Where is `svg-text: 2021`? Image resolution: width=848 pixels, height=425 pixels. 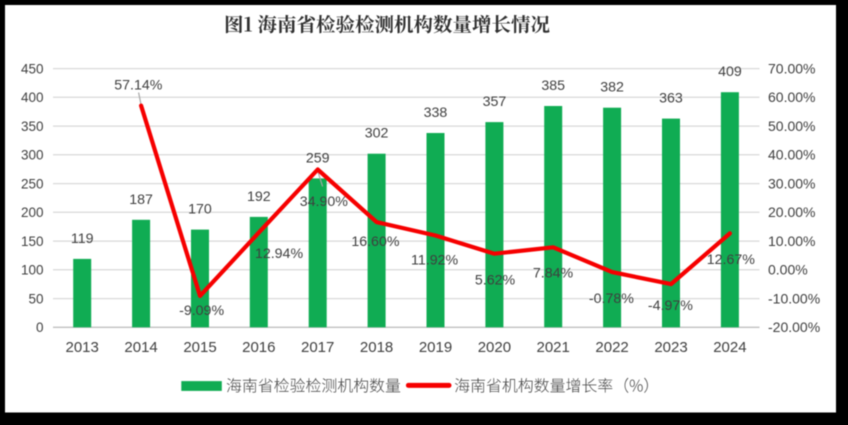 svg-text: 2021 is located at coordinates (553, 347).